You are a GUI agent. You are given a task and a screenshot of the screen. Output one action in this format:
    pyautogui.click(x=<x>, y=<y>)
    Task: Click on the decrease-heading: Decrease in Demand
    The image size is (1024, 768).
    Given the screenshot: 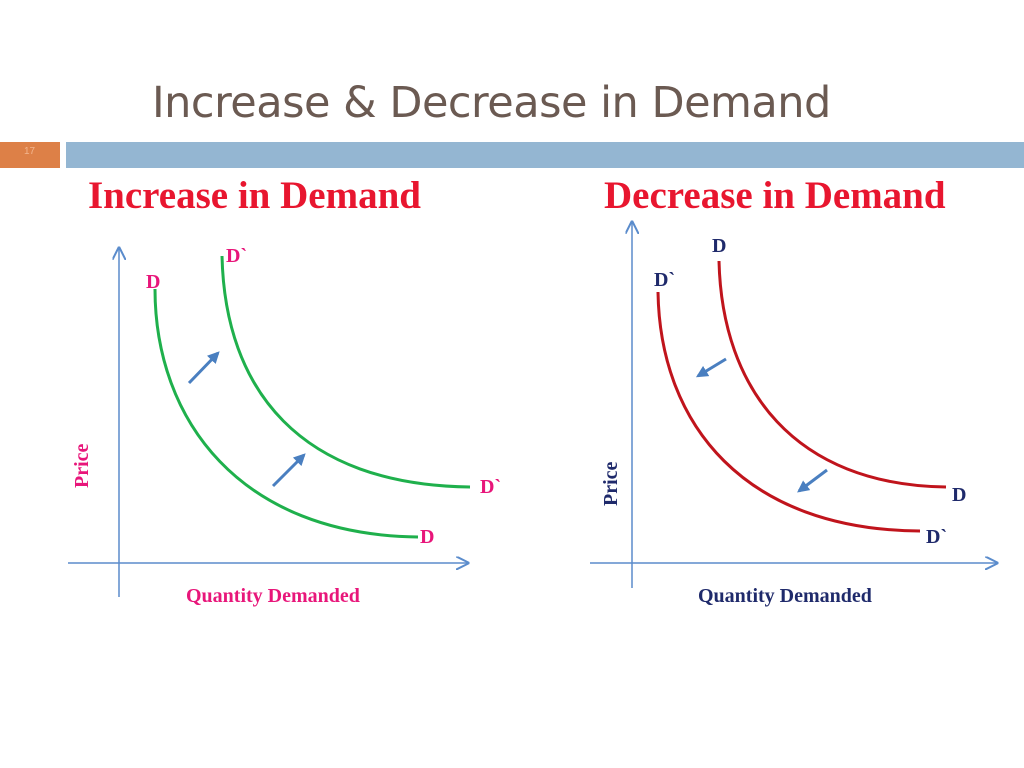 What is the action you would take?
    pyautogui.click(x=775, y=195)
    